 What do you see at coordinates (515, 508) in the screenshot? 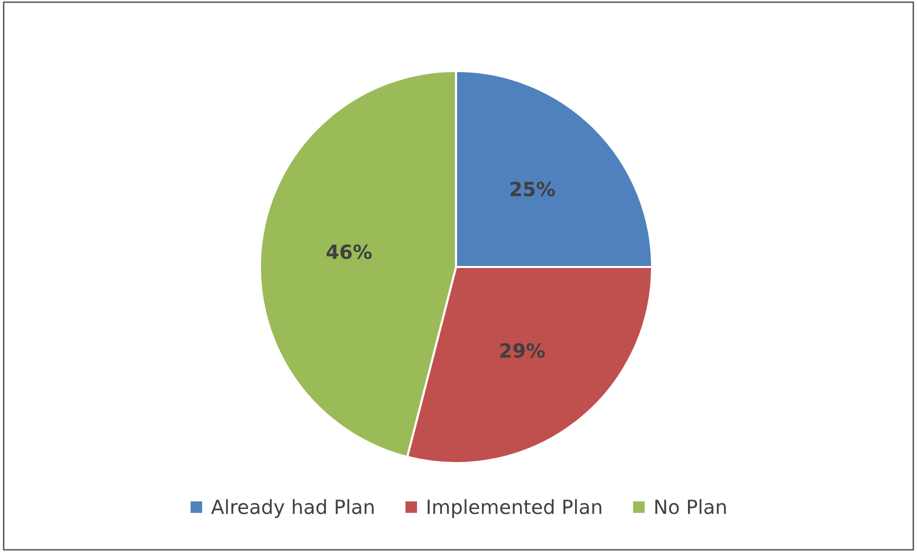
I see `legend-label: Implemented Plan` at bounding box center [515, 508].